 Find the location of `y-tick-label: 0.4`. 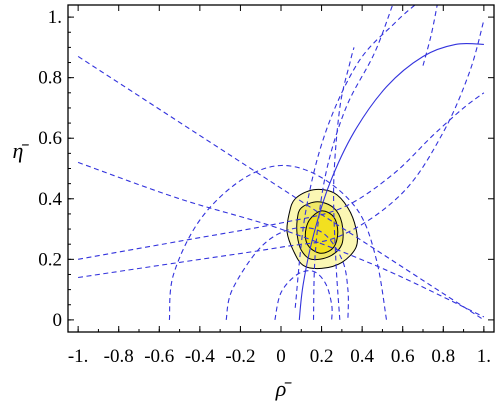

y-tick-label: 0.4 is located at coordinates (50, 199).